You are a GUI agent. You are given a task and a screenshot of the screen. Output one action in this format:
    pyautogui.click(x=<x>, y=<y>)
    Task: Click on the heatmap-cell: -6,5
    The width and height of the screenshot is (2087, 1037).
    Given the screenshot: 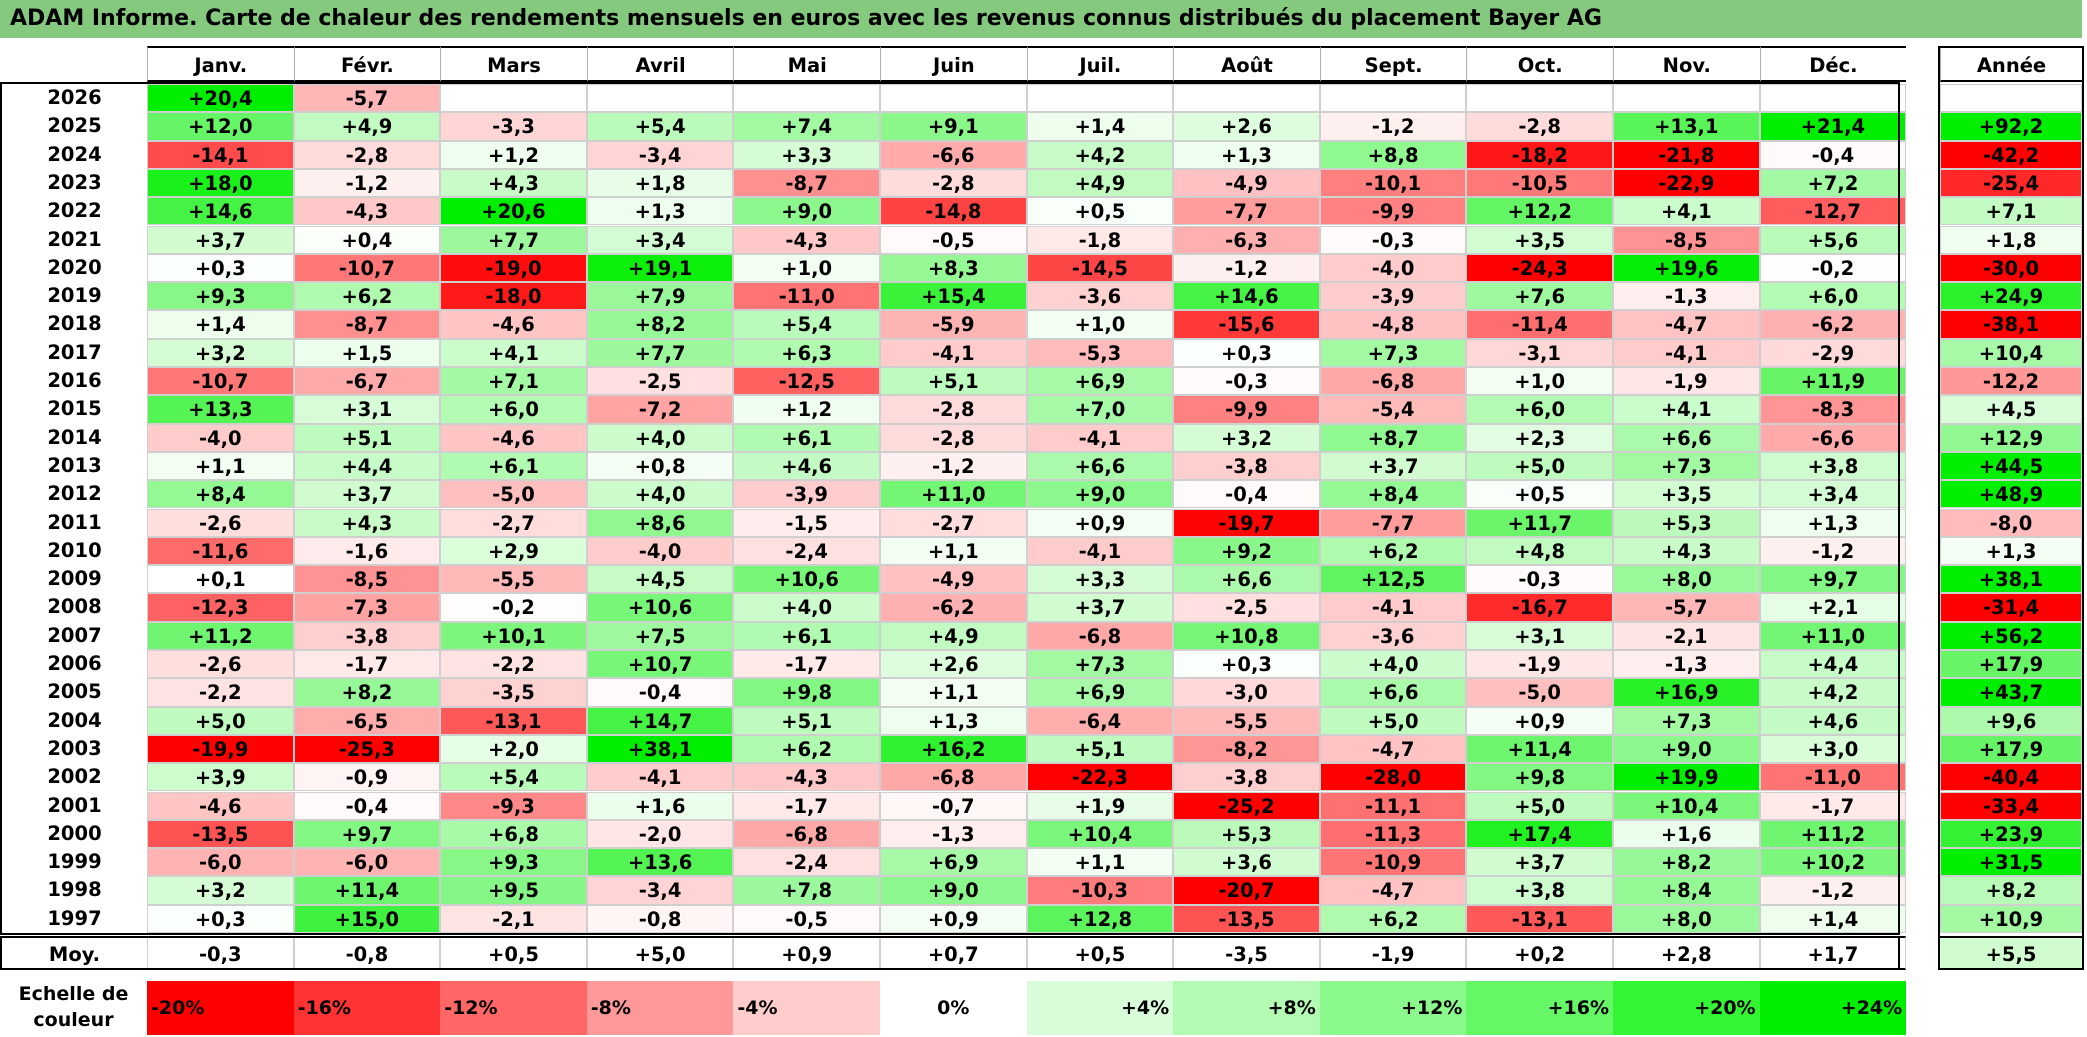 What is the action you would take?
    pyautogui.click(x=367, y=720)
    